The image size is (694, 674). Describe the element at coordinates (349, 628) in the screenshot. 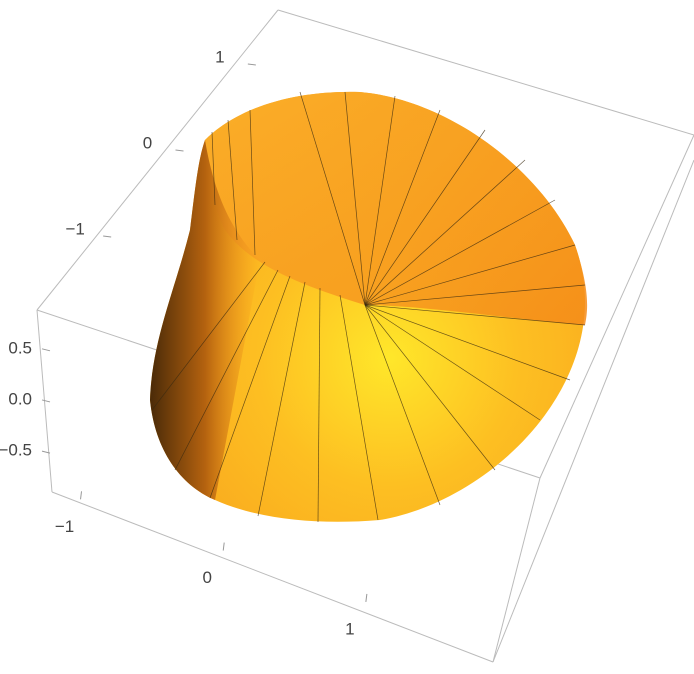

I see `x-tick-label: 1` at that location.